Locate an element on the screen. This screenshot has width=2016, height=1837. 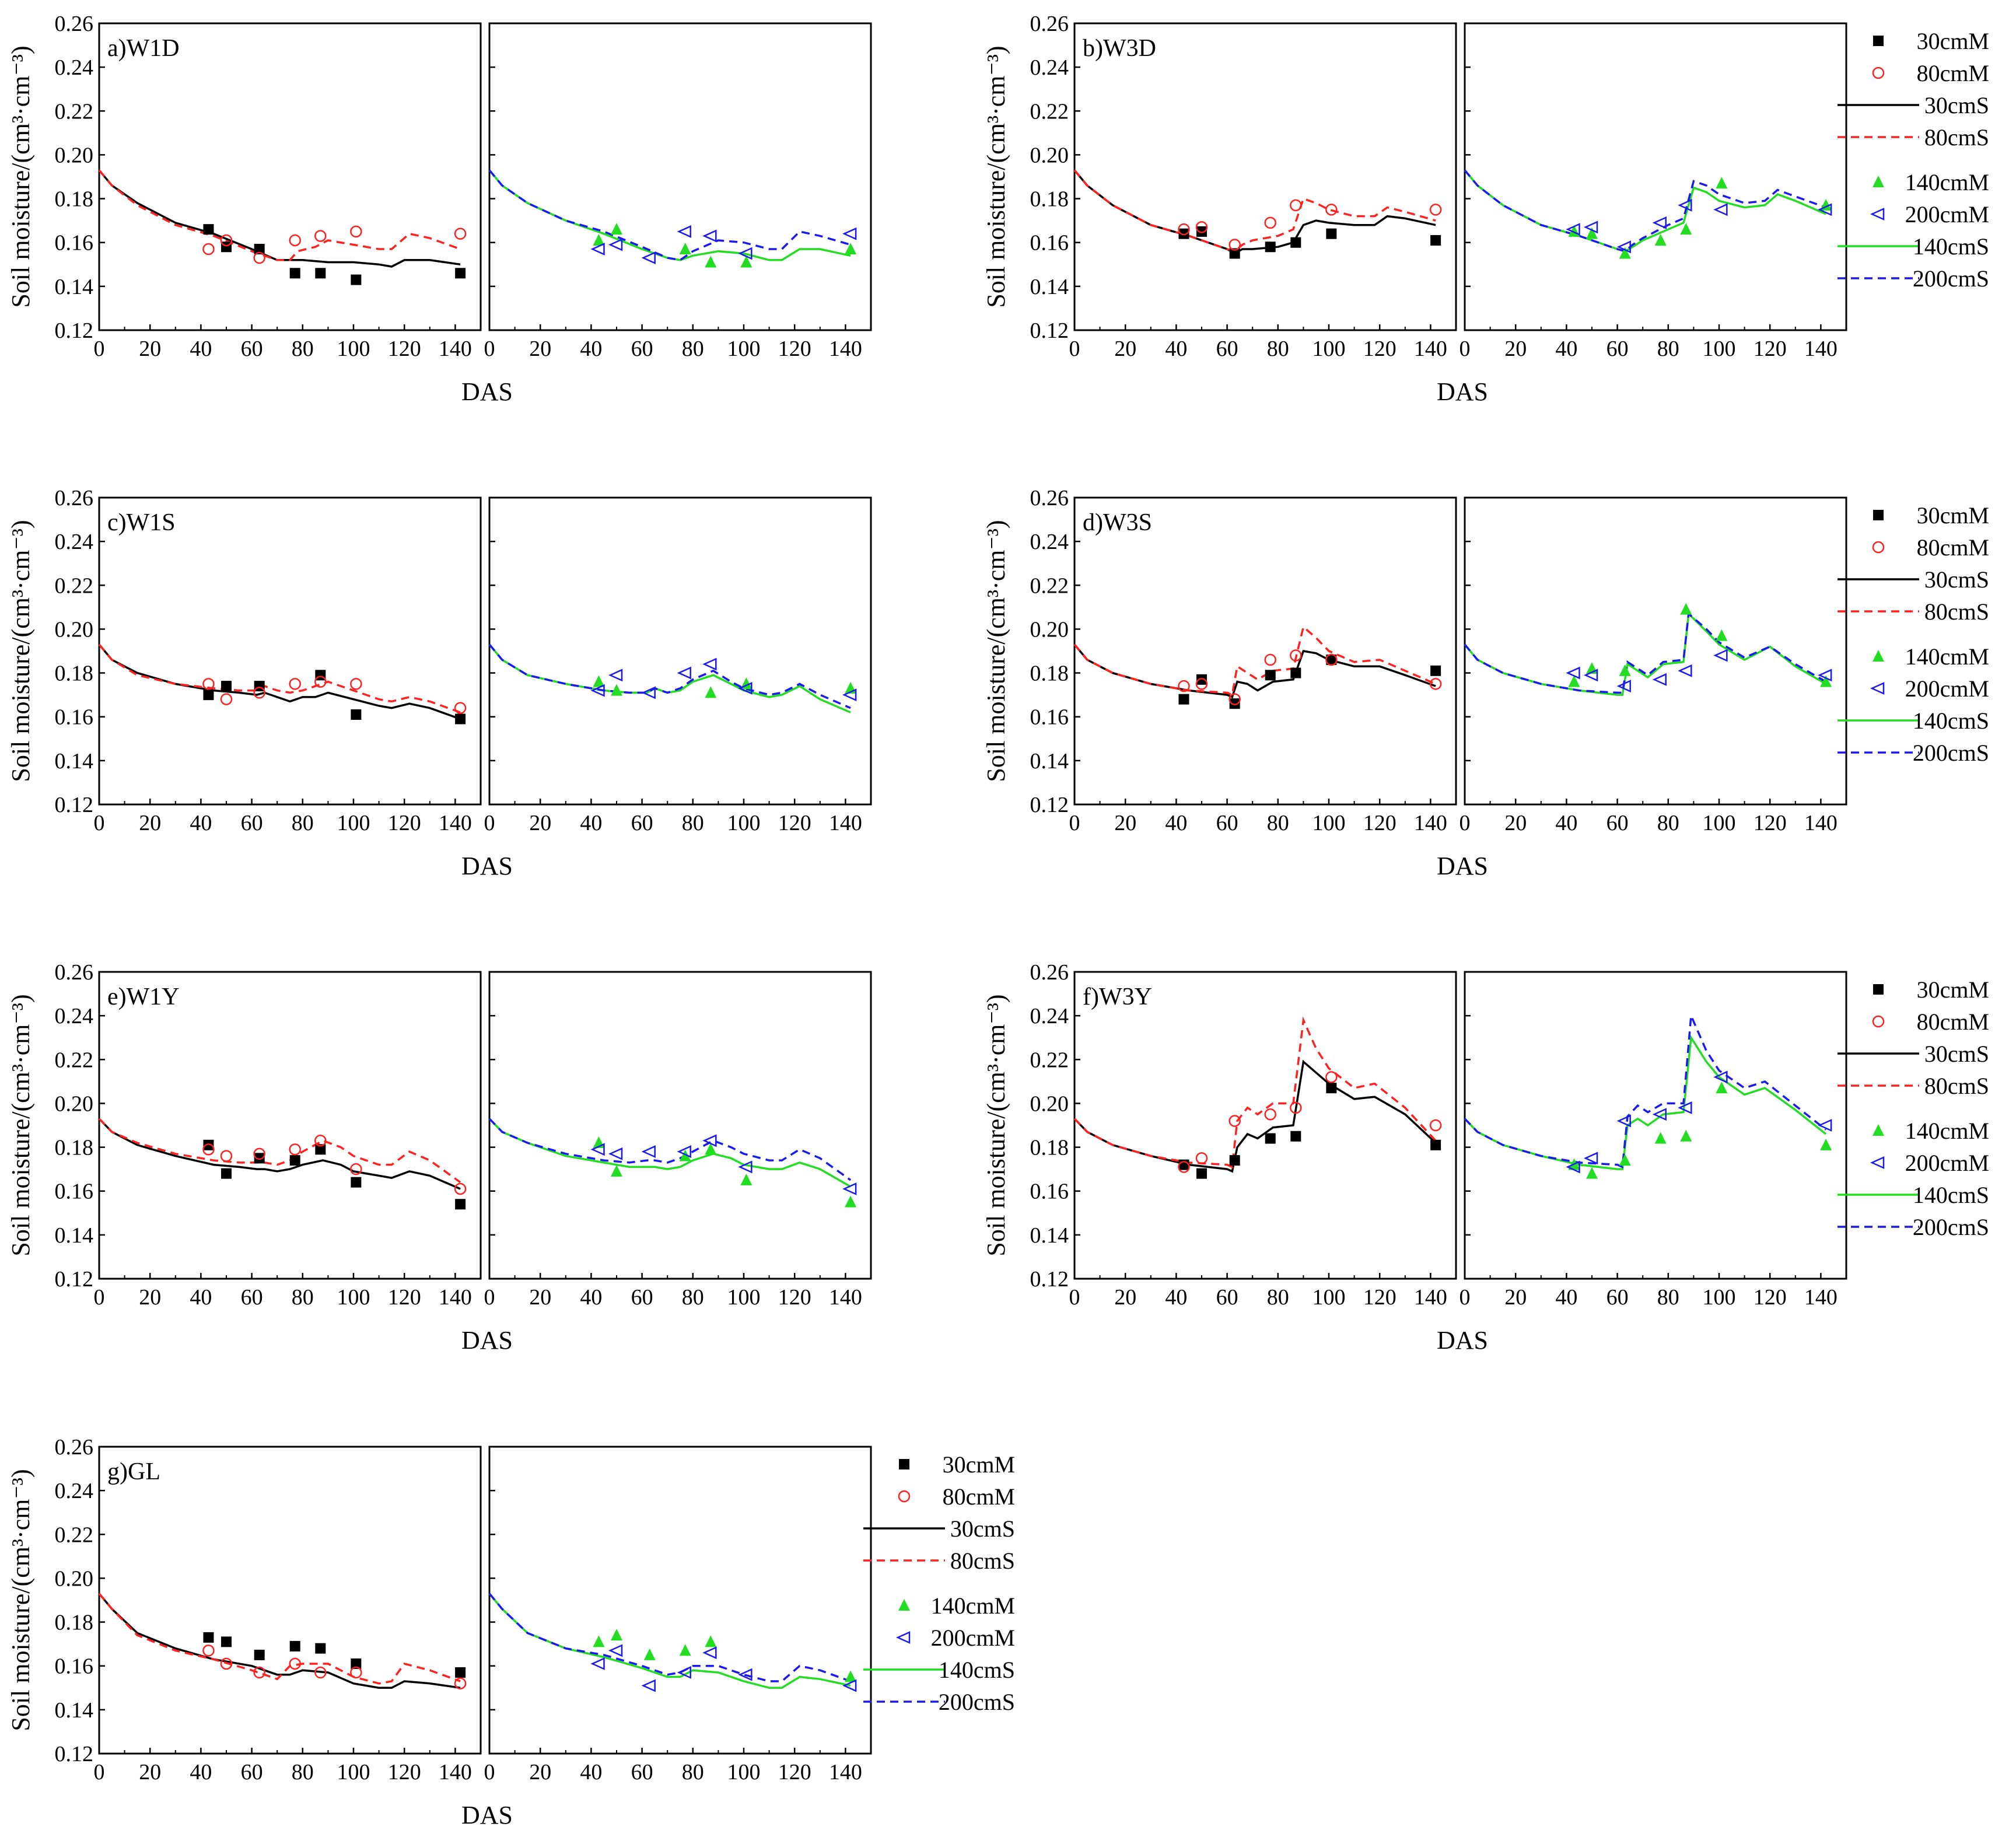
panel-label: e)W1Y is located at coordinates (143, 997).